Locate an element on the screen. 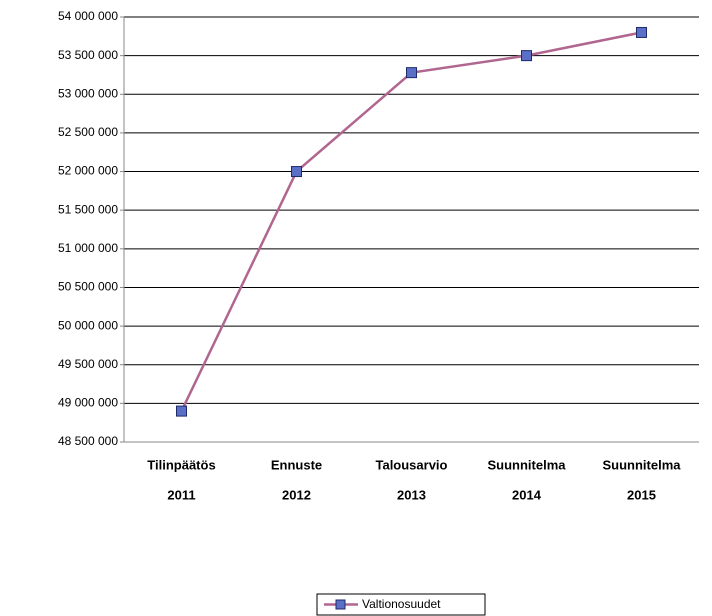 The image size is (712, 616). x-tick-label: Tilinpäätös is located at coordinates (181, 464).